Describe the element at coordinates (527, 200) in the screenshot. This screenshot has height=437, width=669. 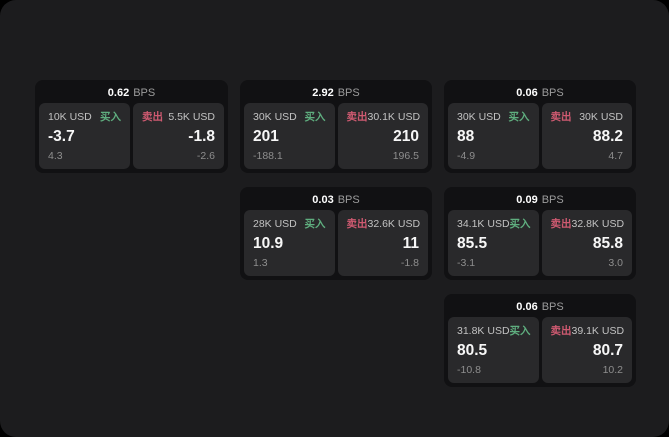
I see `bps-value: 0.09` at that location.